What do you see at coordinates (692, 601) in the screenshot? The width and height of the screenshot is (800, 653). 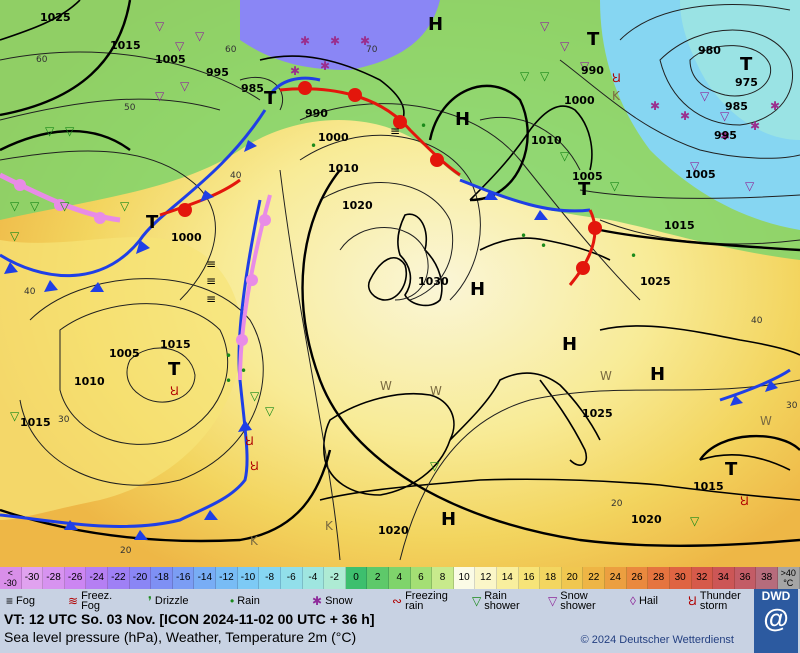 I see `thunderstorm-icon: Ꞟ` at bounding box center [692, 601].